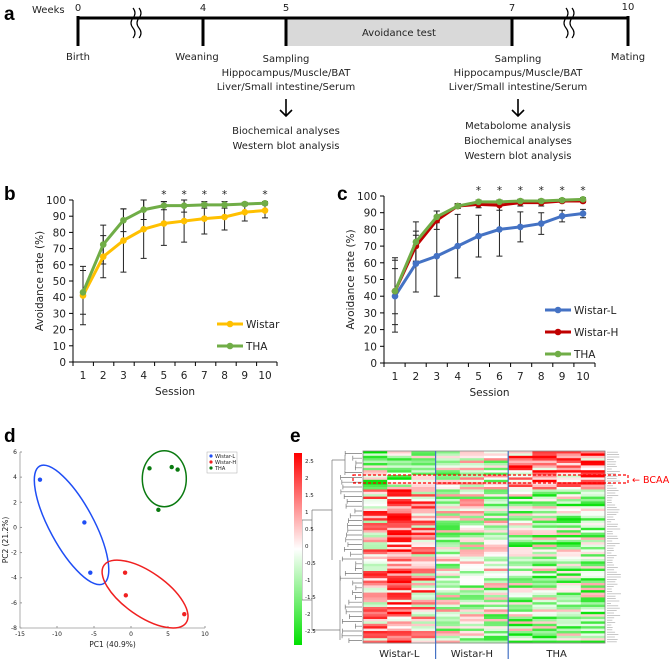 The width and height of the screenshot is (671, 659). What do you see at coordinates (489, 393) in the screenshot?
I see `x-axis-title: Session` at bounding box center [489, 393].